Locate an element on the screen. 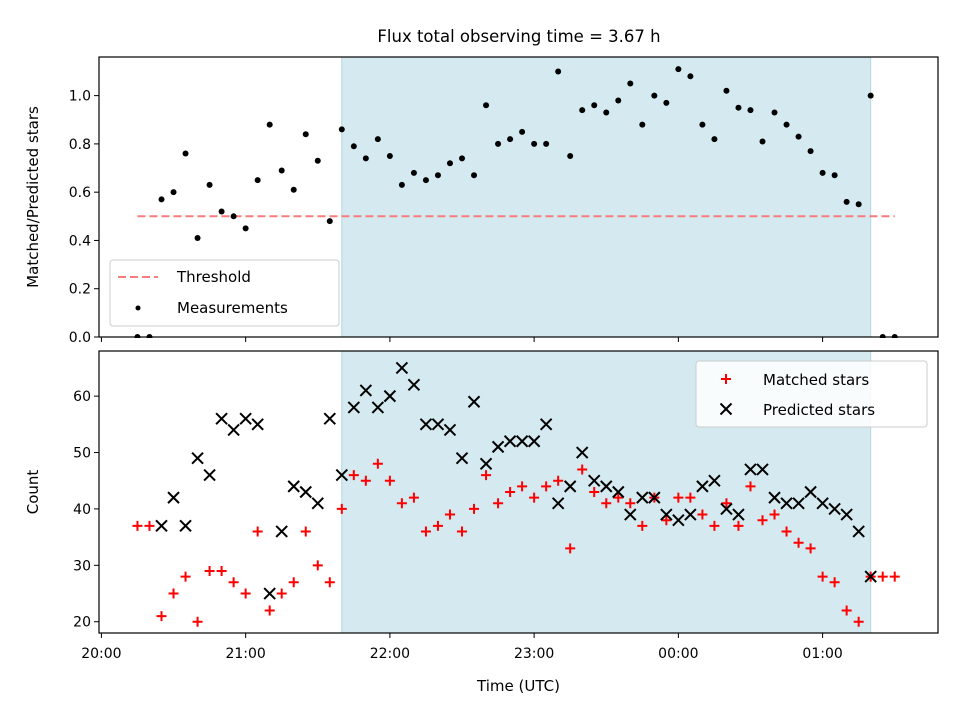 This screenshot has width=960, height=720. x-tick-label: 00:00 is located at coordinates (678, 654).